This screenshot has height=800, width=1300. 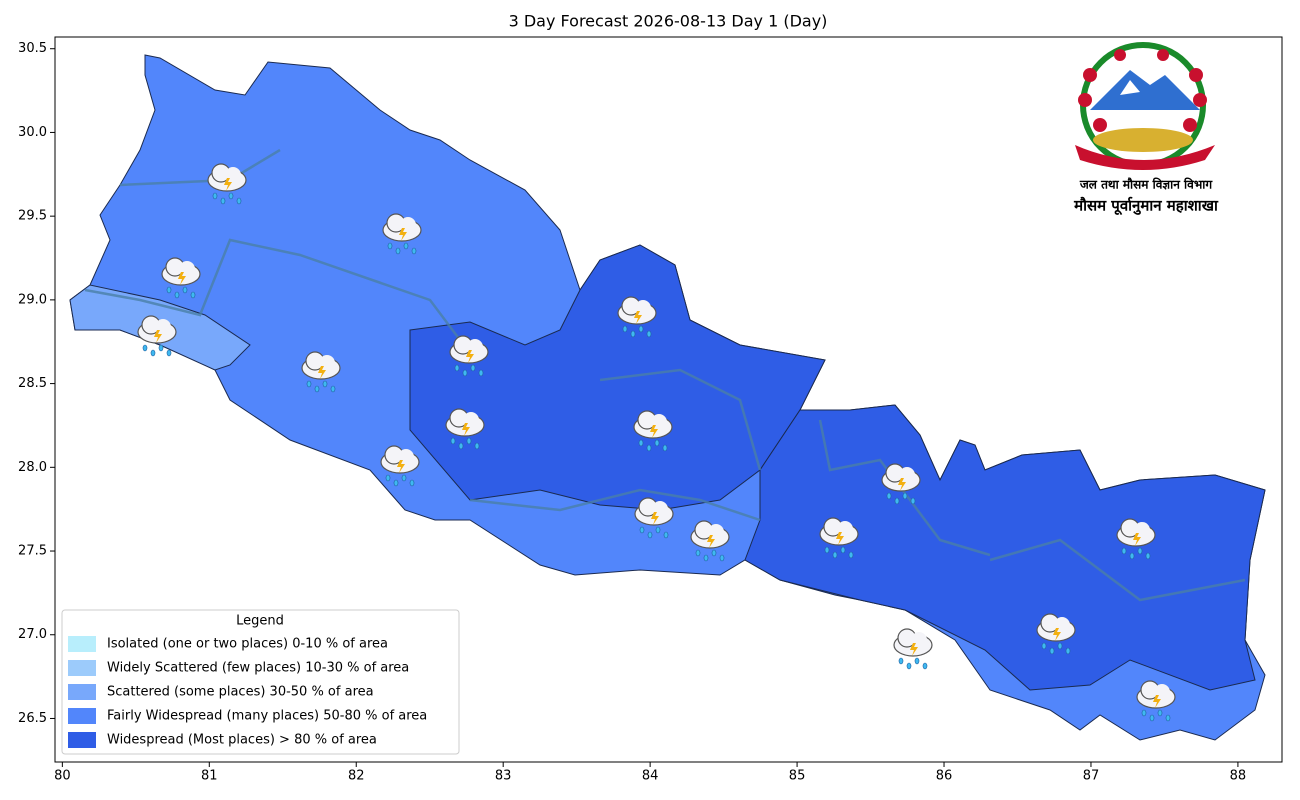 What do you see at coordinates (62, 776) in the screenshot?
I see `x-tick-label: 80` at bounding box center [62, 776].